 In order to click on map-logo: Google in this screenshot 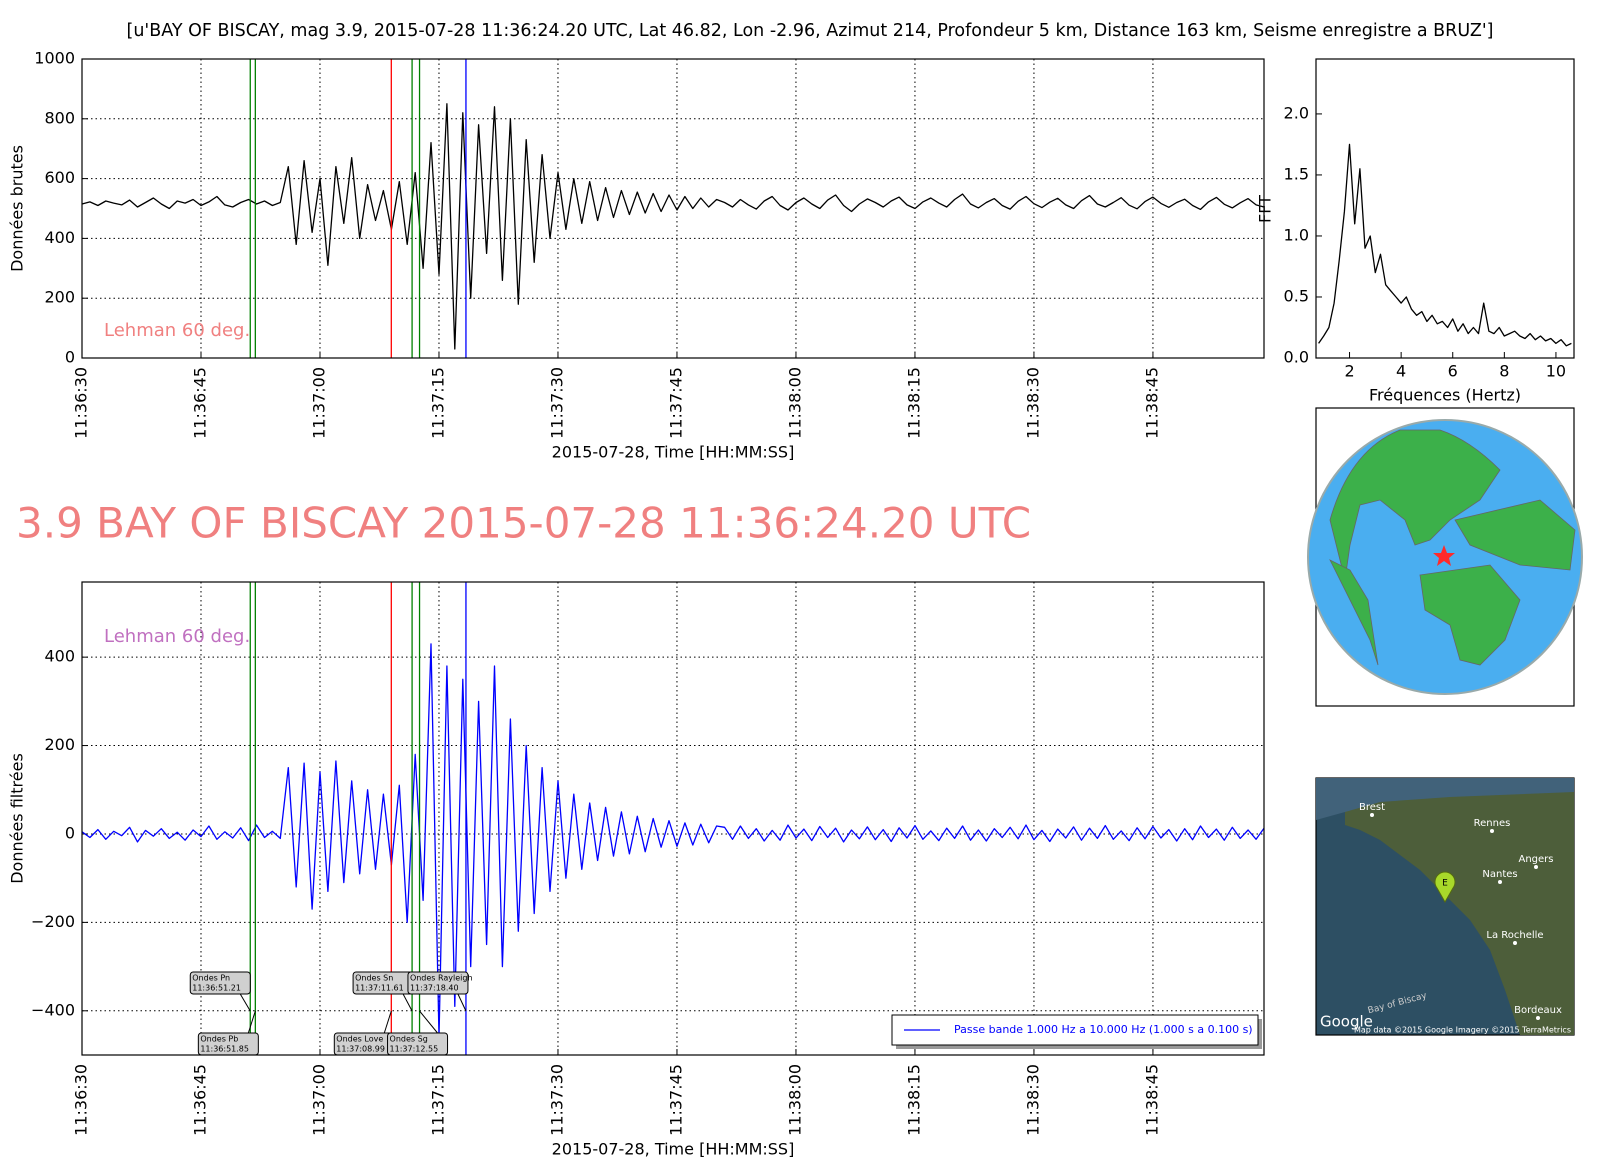, I will do `click(1346, 1022)`.